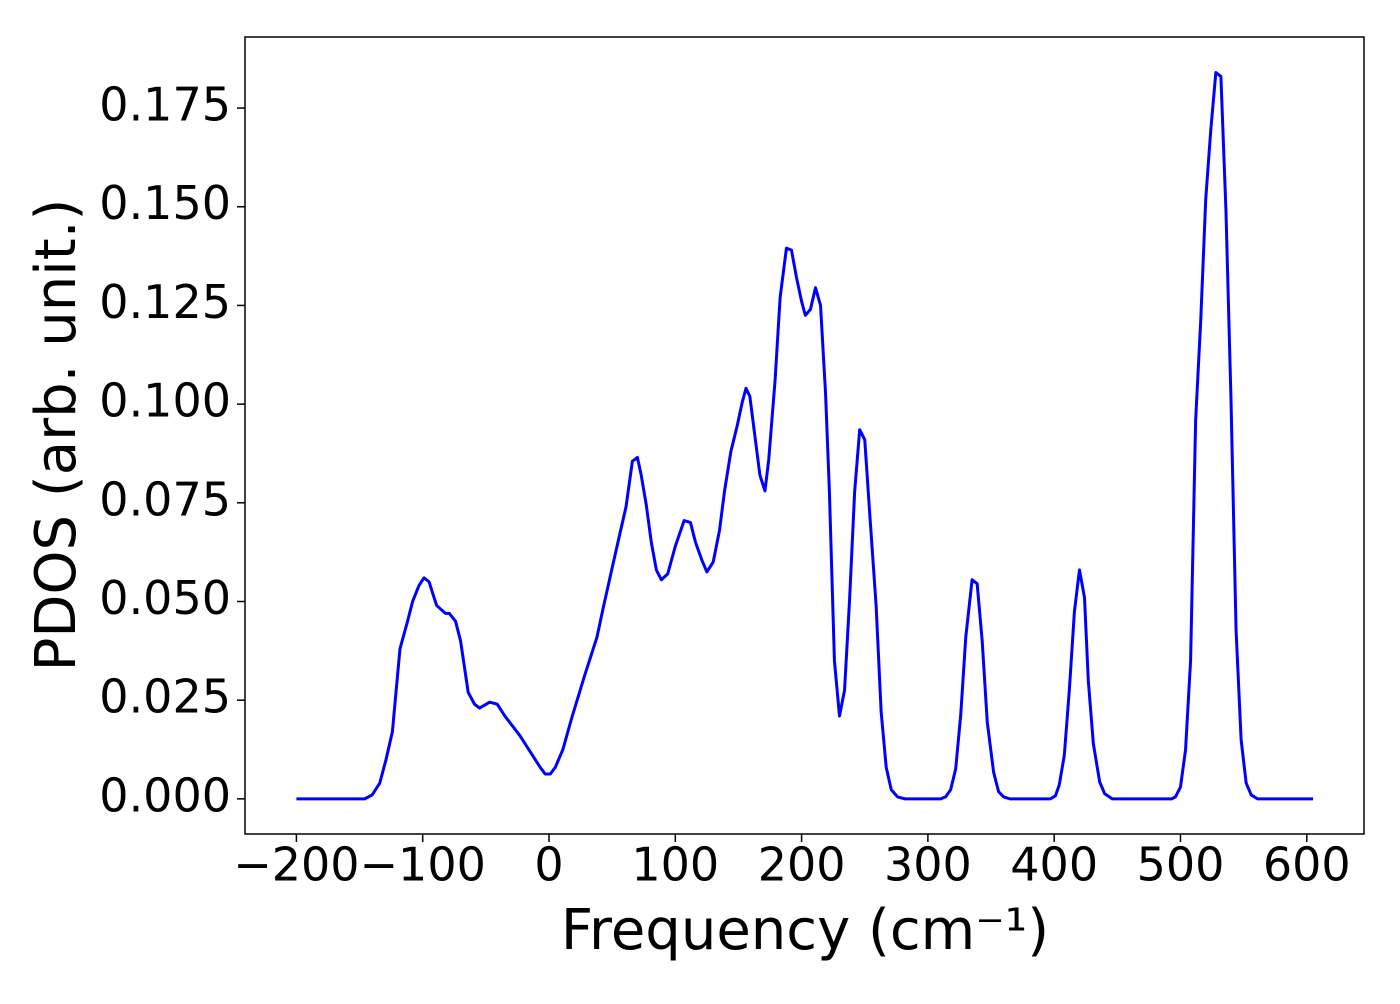 The height and width of the screenshot is (1004, 1400). What do you see at coordinates (802, 865) in the screenshot?
I see `x-tick-label: 200` at bounding box center [802, 865].